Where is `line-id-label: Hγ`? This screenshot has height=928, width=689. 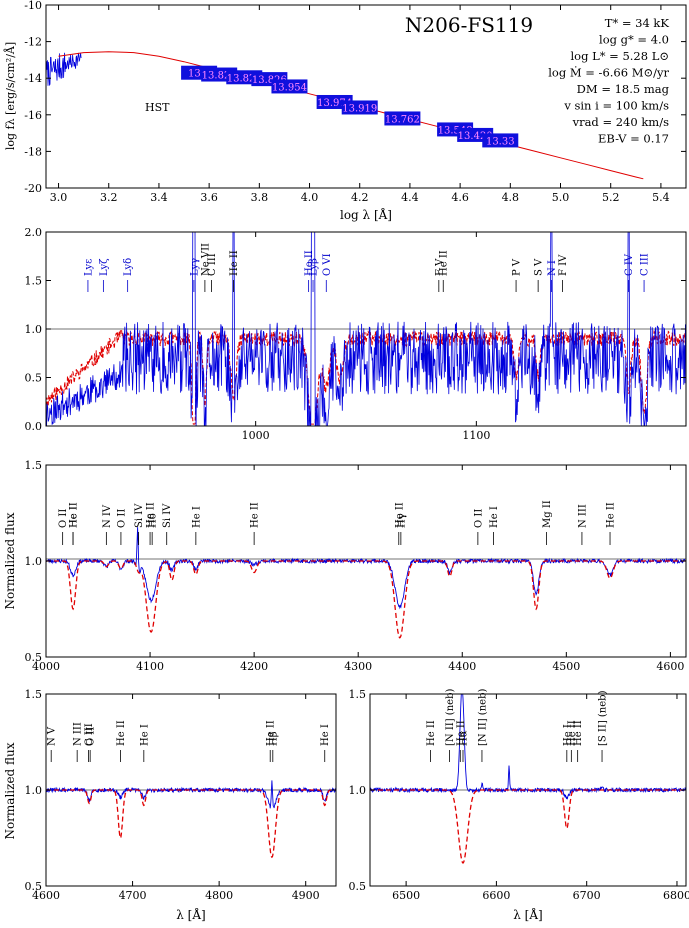
line-id-label: Hγ is located at coordinates (401, 520).